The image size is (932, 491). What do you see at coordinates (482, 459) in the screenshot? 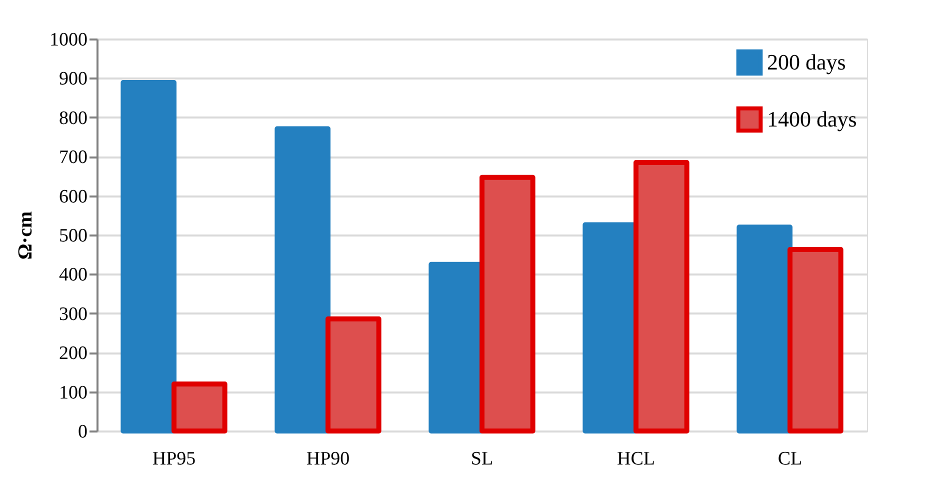
I see `x-tick-label: SL` at bounding box center [482, 459].